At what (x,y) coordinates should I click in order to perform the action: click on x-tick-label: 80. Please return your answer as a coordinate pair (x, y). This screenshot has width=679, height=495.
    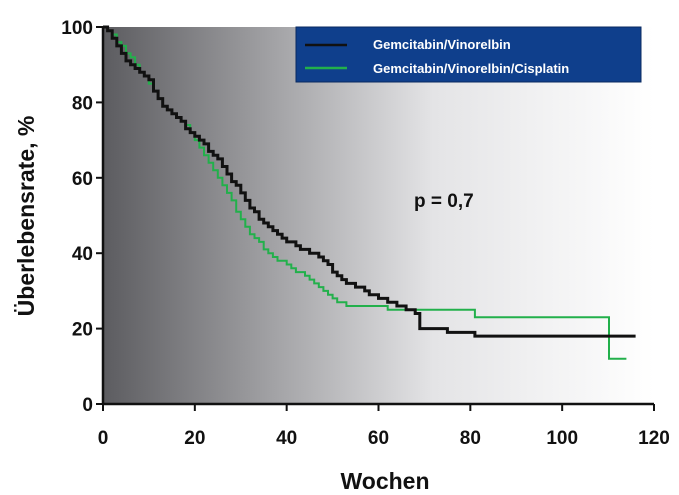
    Looking at the image, I should click on (470, 438).